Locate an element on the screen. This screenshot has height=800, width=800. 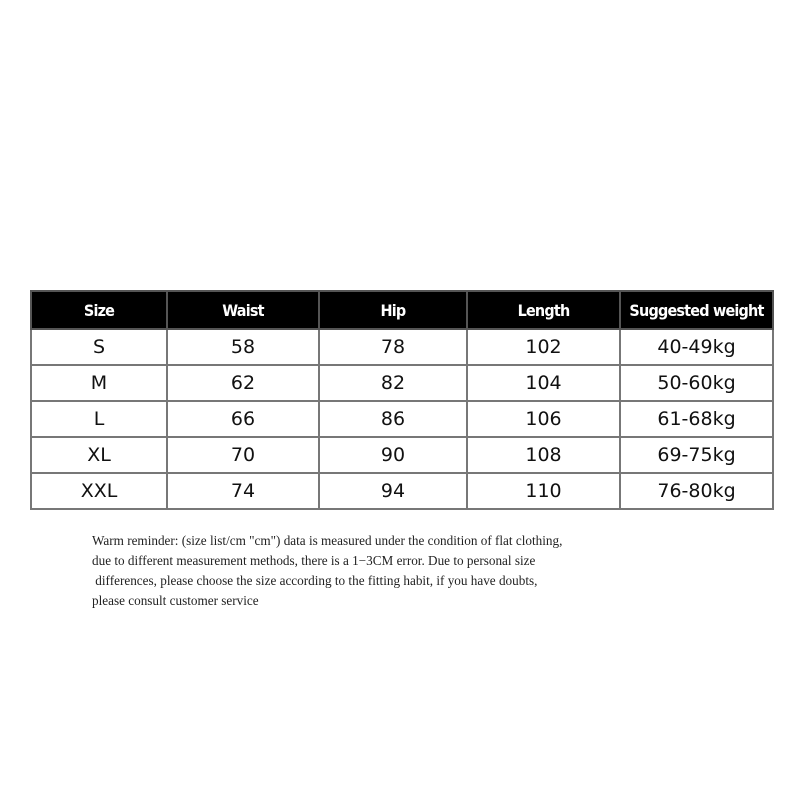
cell-hip: 82 is located at coordinates (393, 383).